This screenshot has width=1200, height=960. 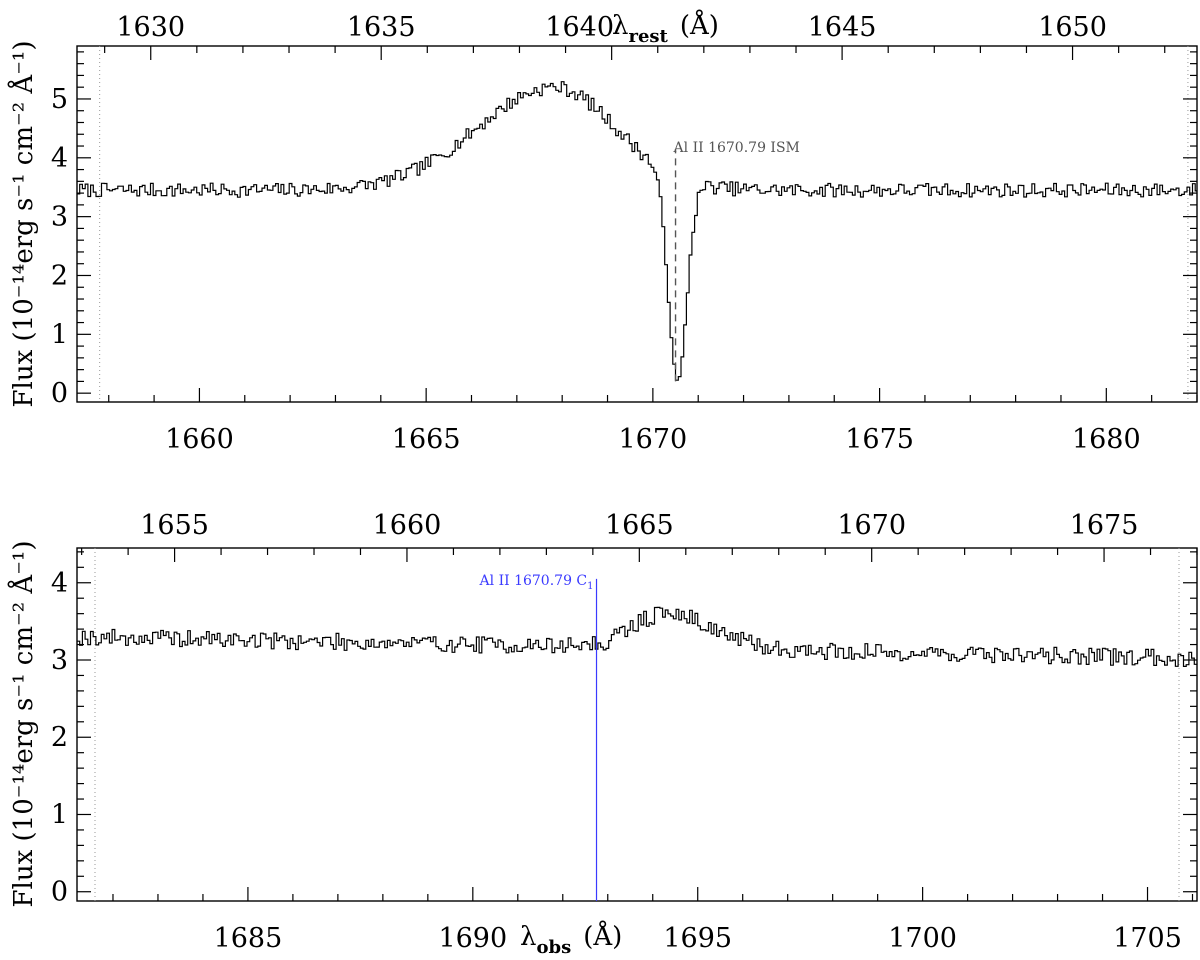 I want to click on rest-x-tick-label: 1650, so click(x=1072, y=27).